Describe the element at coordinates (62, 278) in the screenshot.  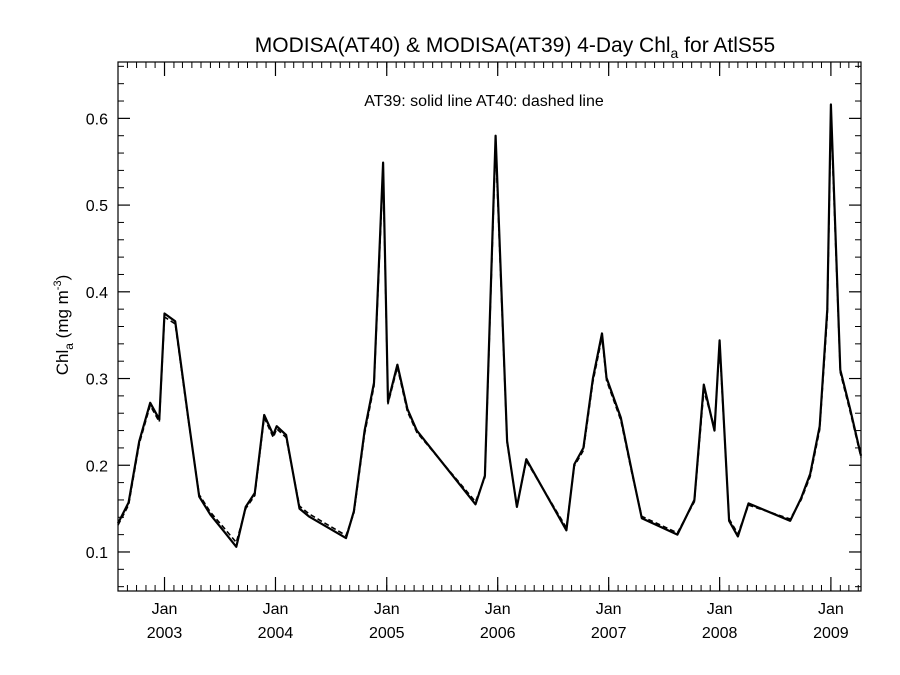
I see `y-axis-label-close: )` at that location.